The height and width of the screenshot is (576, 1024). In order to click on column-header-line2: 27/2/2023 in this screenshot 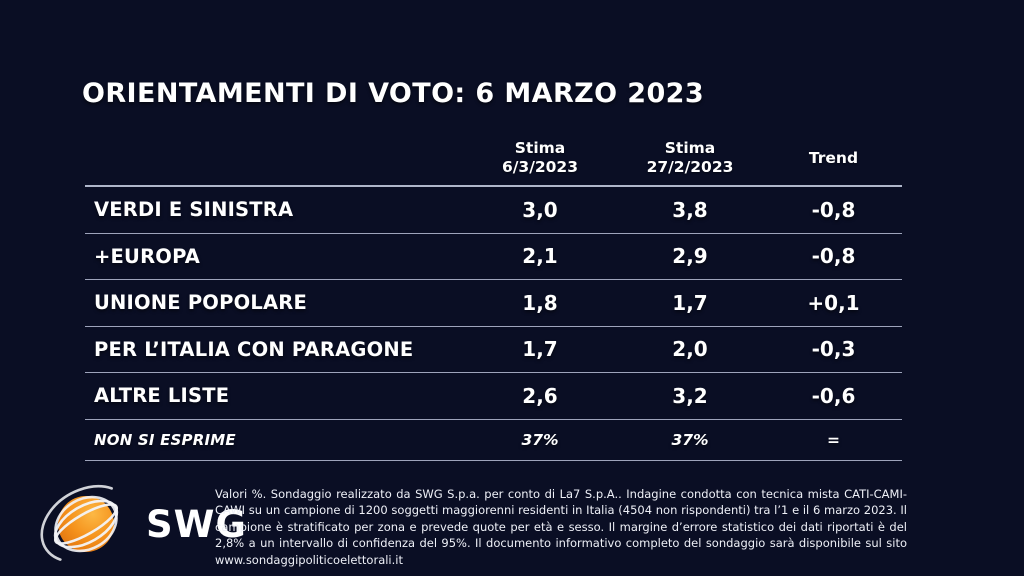, I will do `click(690, 166)`.